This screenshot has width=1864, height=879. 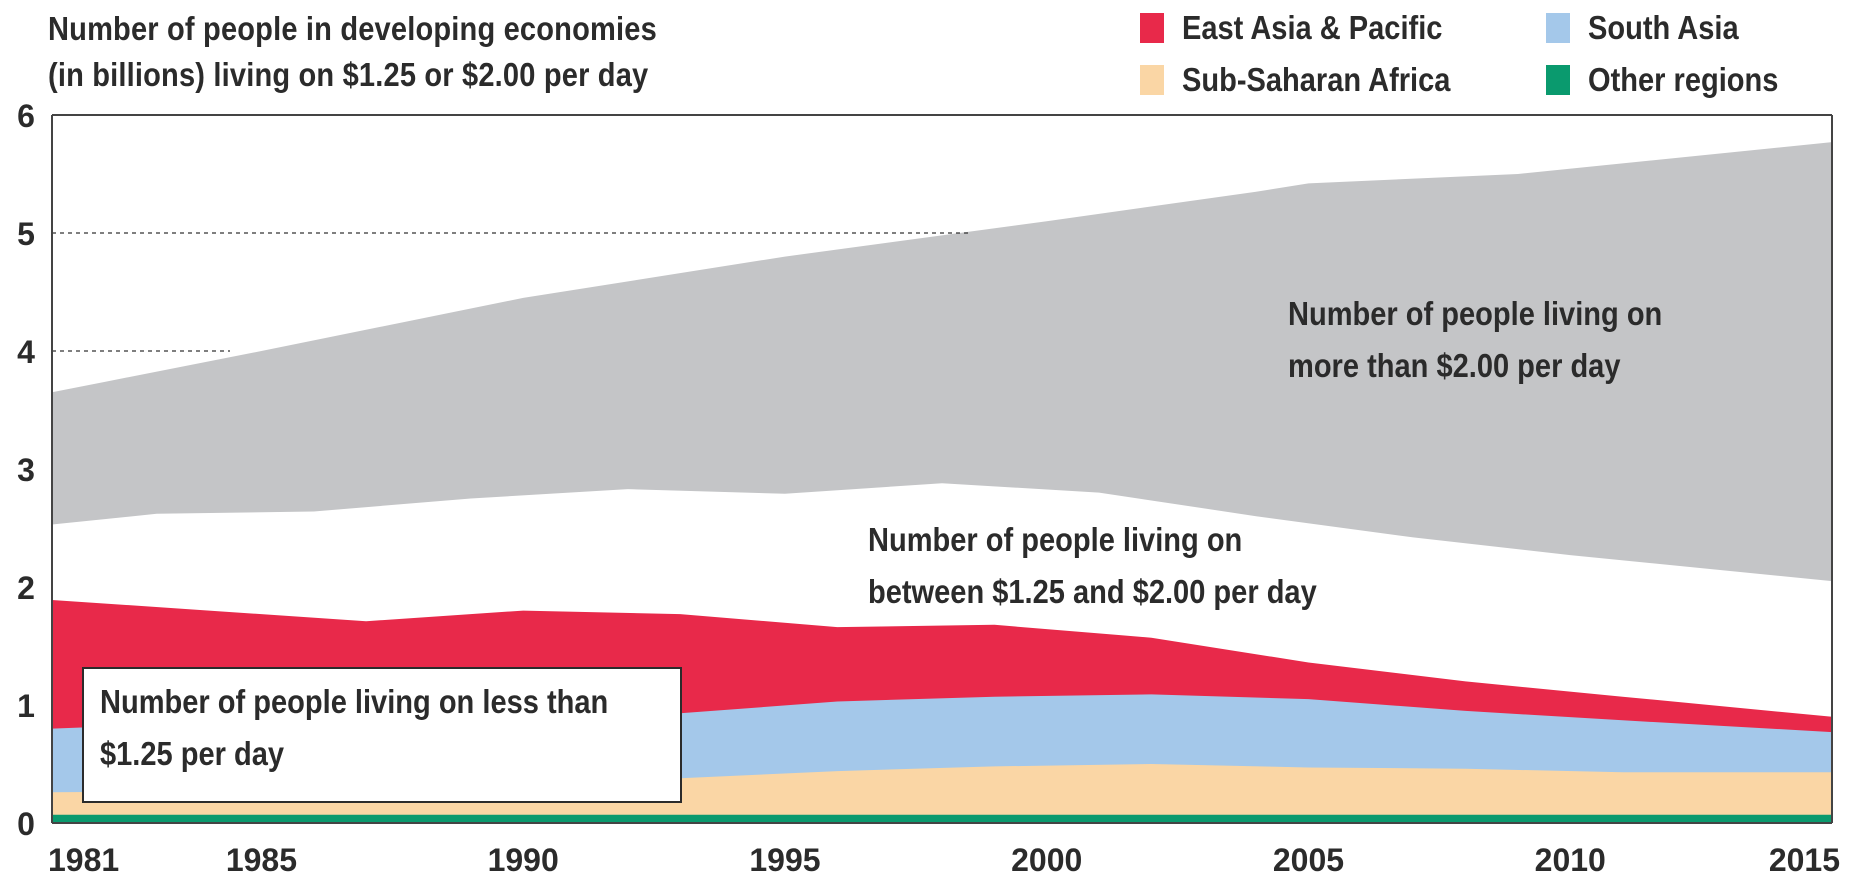 I want to click on y-tick-label-4: 4, so click(x=26, y=352).